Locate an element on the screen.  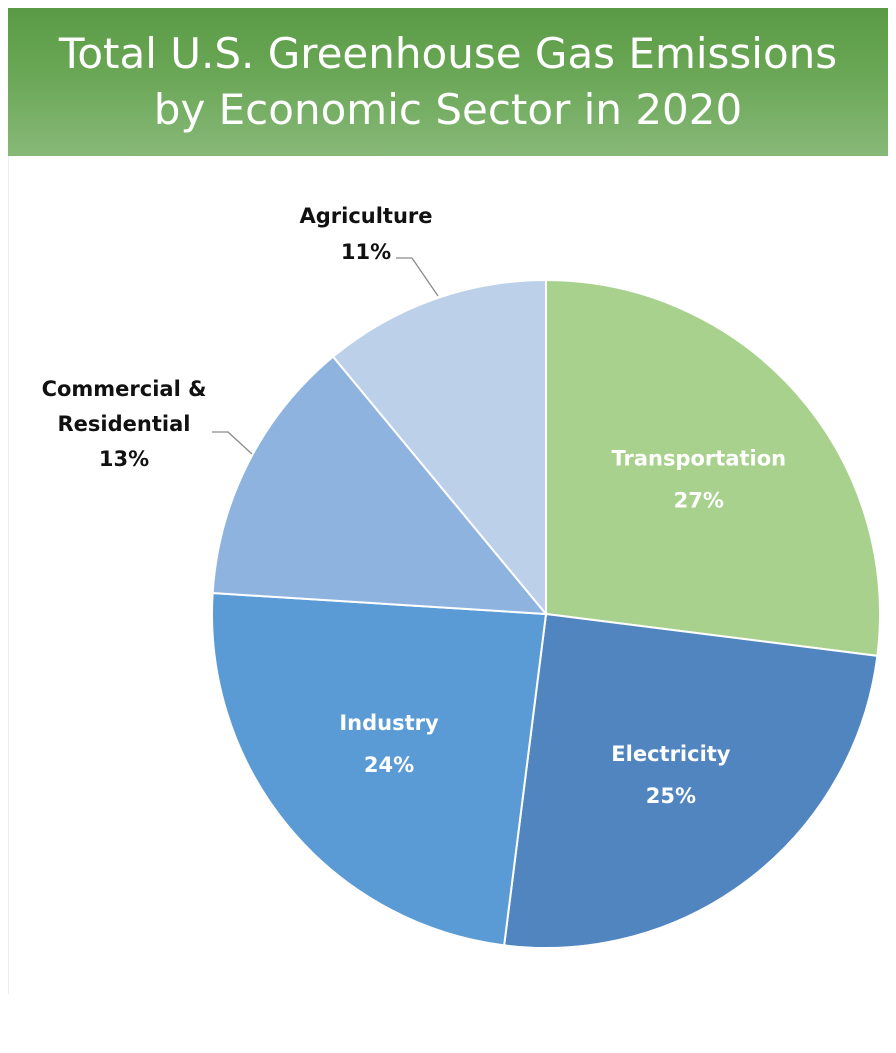
slice-industry is located at coordinates (379, 769).